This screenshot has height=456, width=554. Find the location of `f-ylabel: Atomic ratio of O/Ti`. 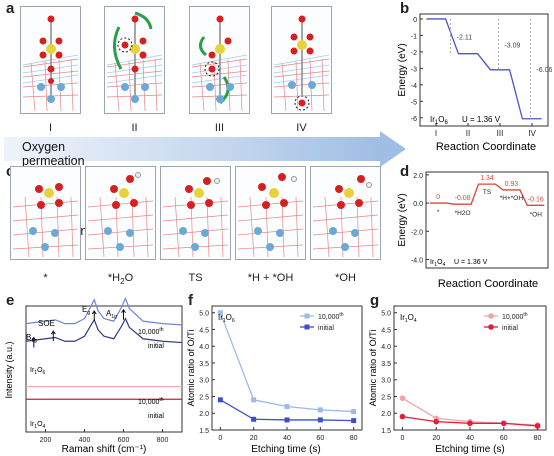

f-ylabel: Atomic ratio of O/Ti is located at coordinates (191, 368).